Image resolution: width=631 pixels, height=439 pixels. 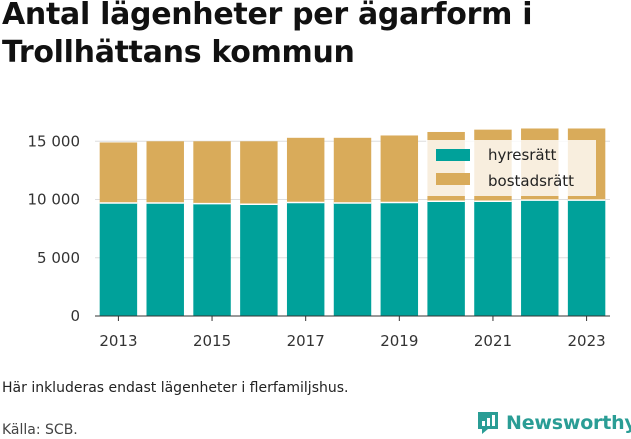 What do you see at coordinates (522, 155) in the screenshot?
I see `legend-label-hyresratt: hyresrätt` at bounding box center [522, 155].